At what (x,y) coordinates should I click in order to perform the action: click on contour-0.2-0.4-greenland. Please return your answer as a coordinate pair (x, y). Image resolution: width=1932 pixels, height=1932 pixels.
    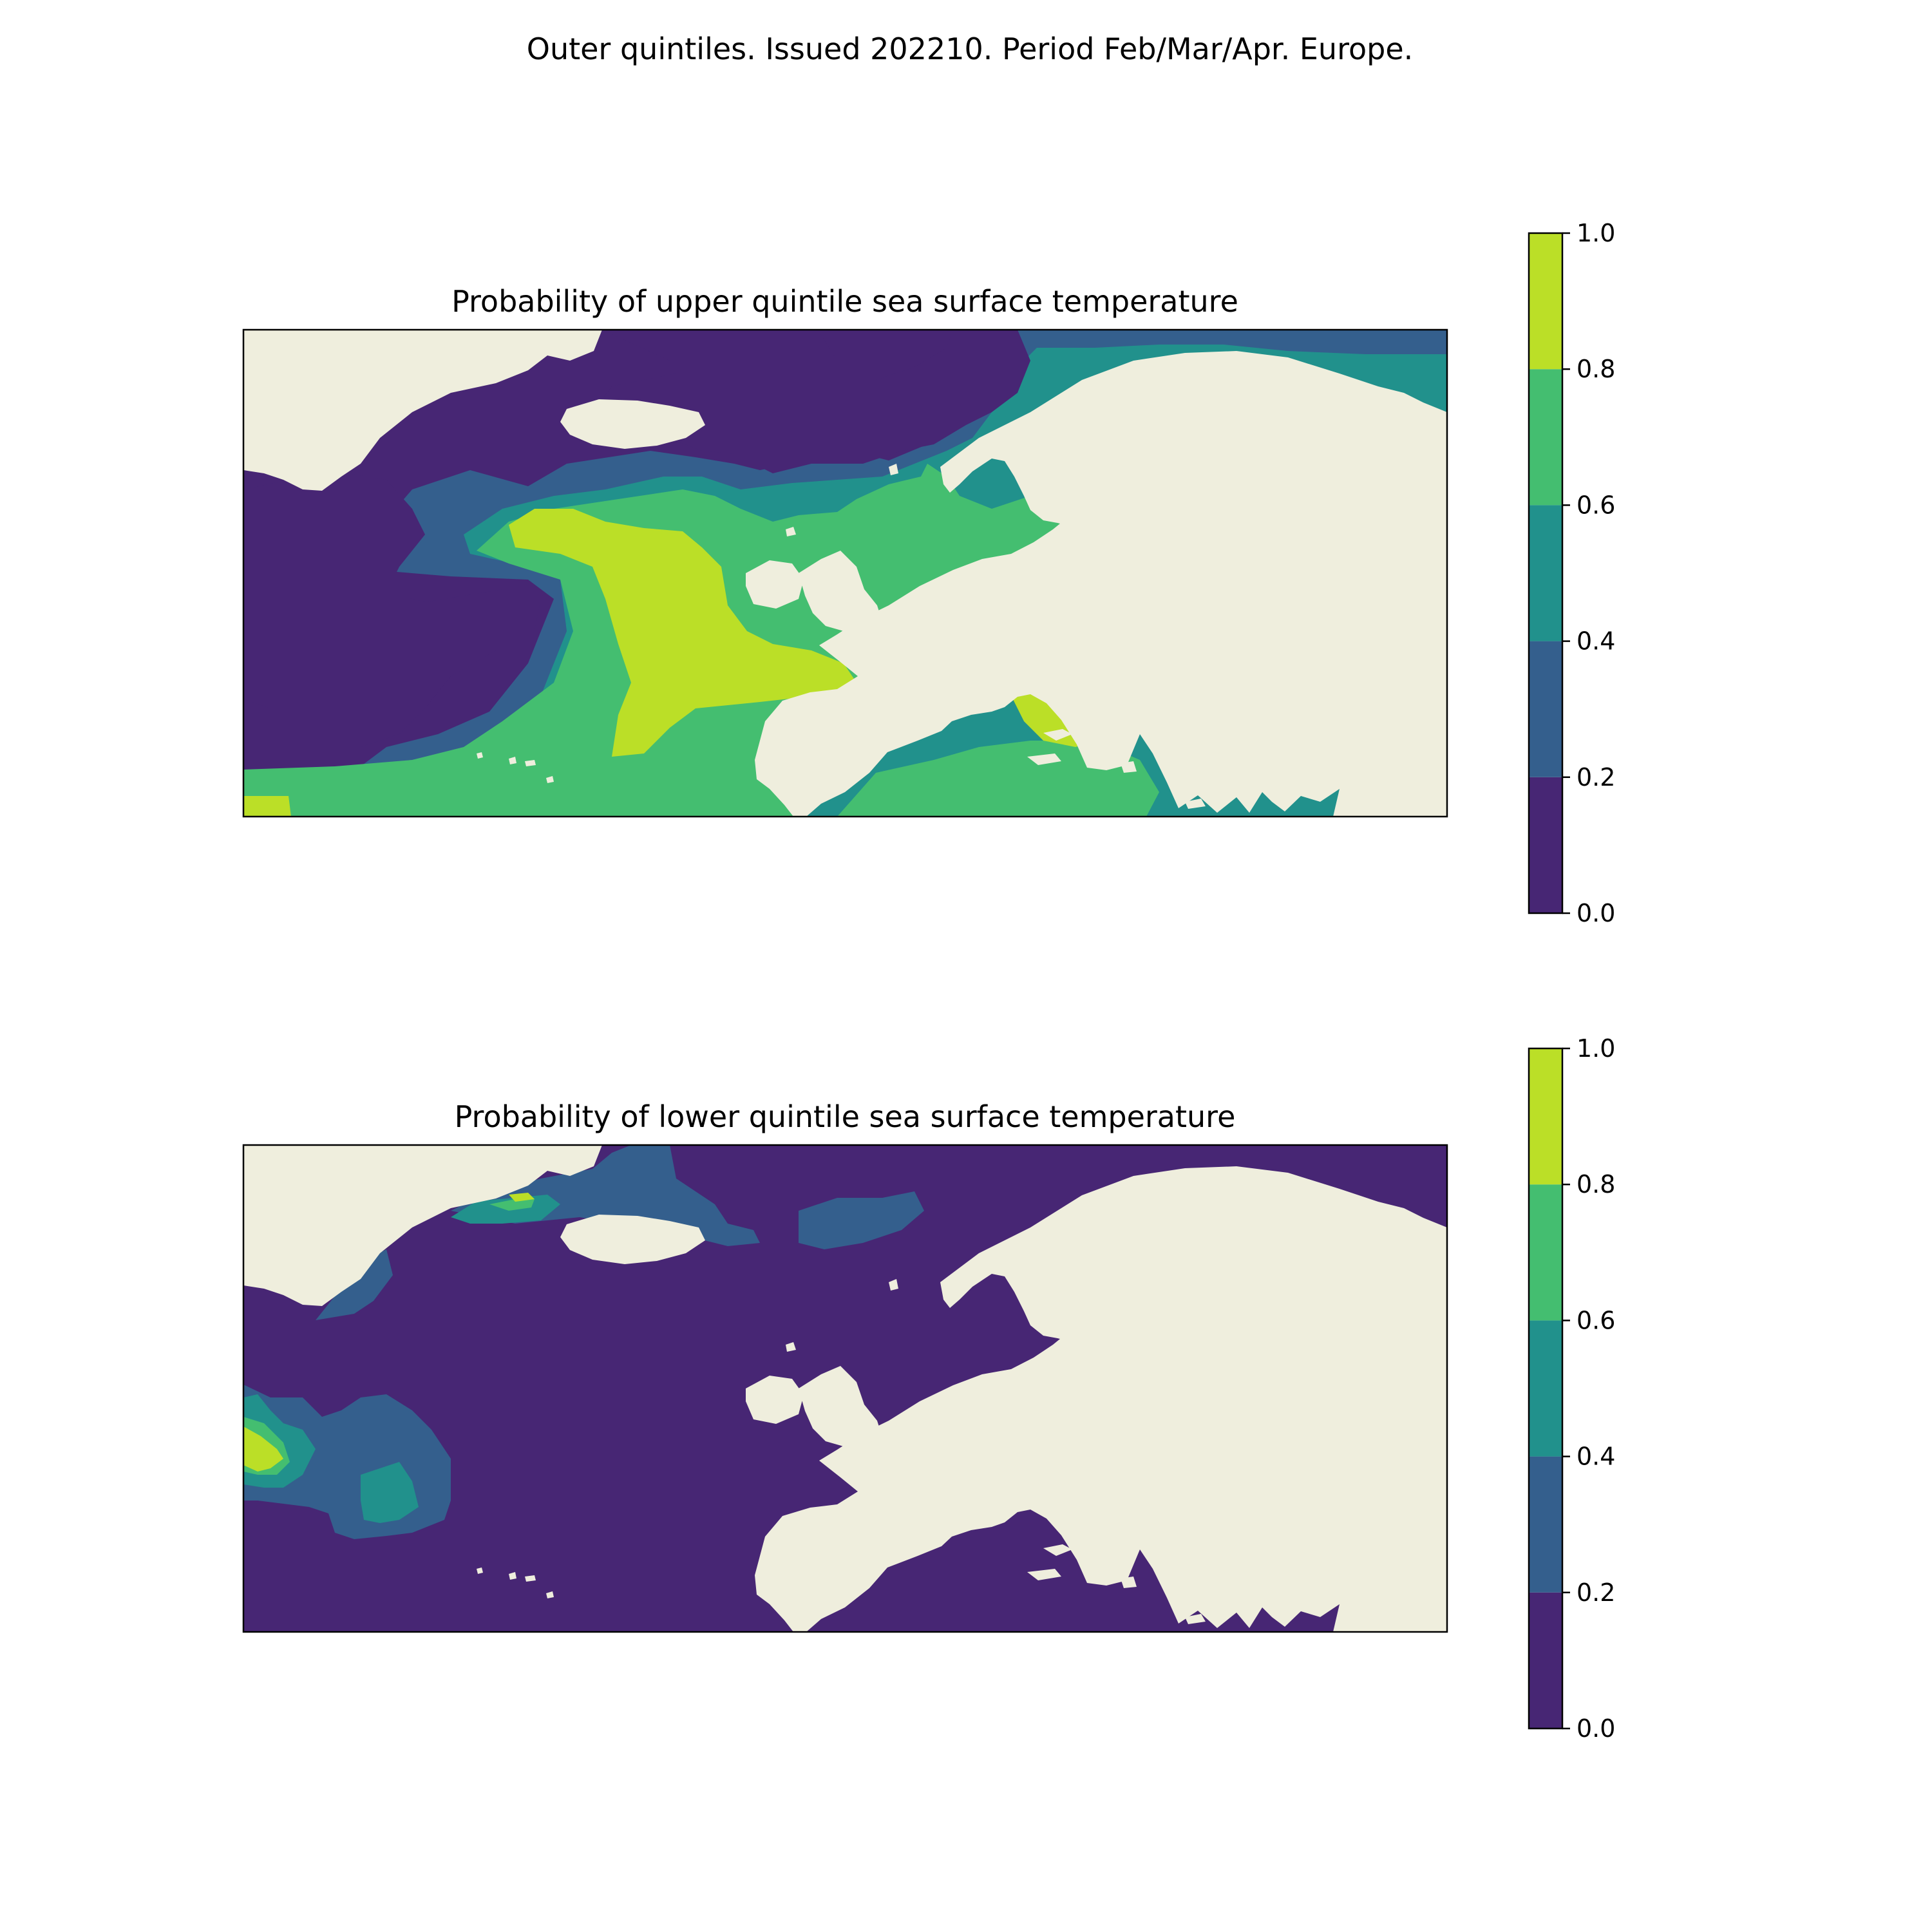
    Looking at the image, I should click on (354, 1285).